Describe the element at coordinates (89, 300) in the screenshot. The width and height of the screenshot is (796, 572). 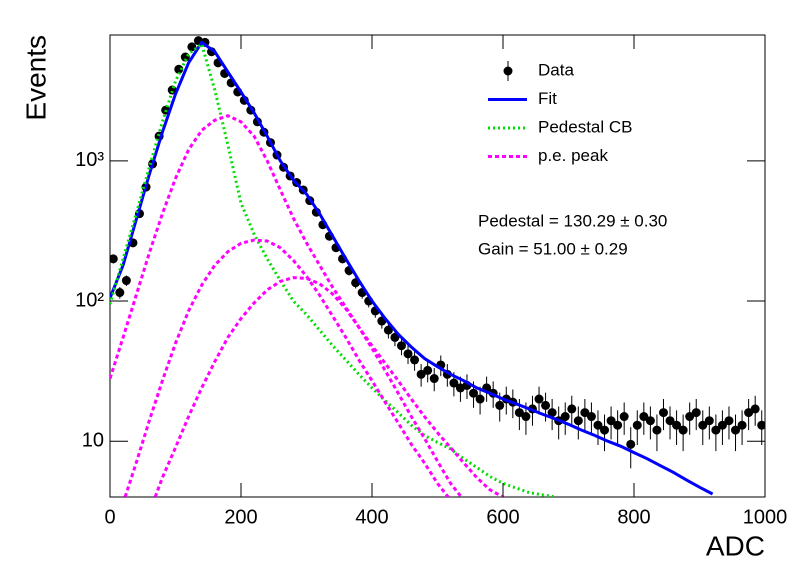
I see `y-tick-label: 10²` at that location.